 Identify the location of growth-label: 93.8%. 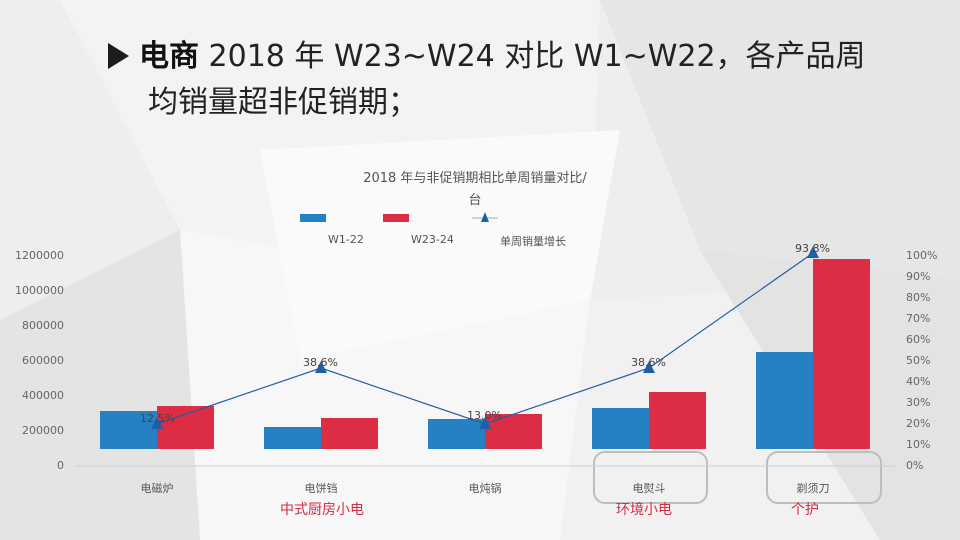
(812, 248).